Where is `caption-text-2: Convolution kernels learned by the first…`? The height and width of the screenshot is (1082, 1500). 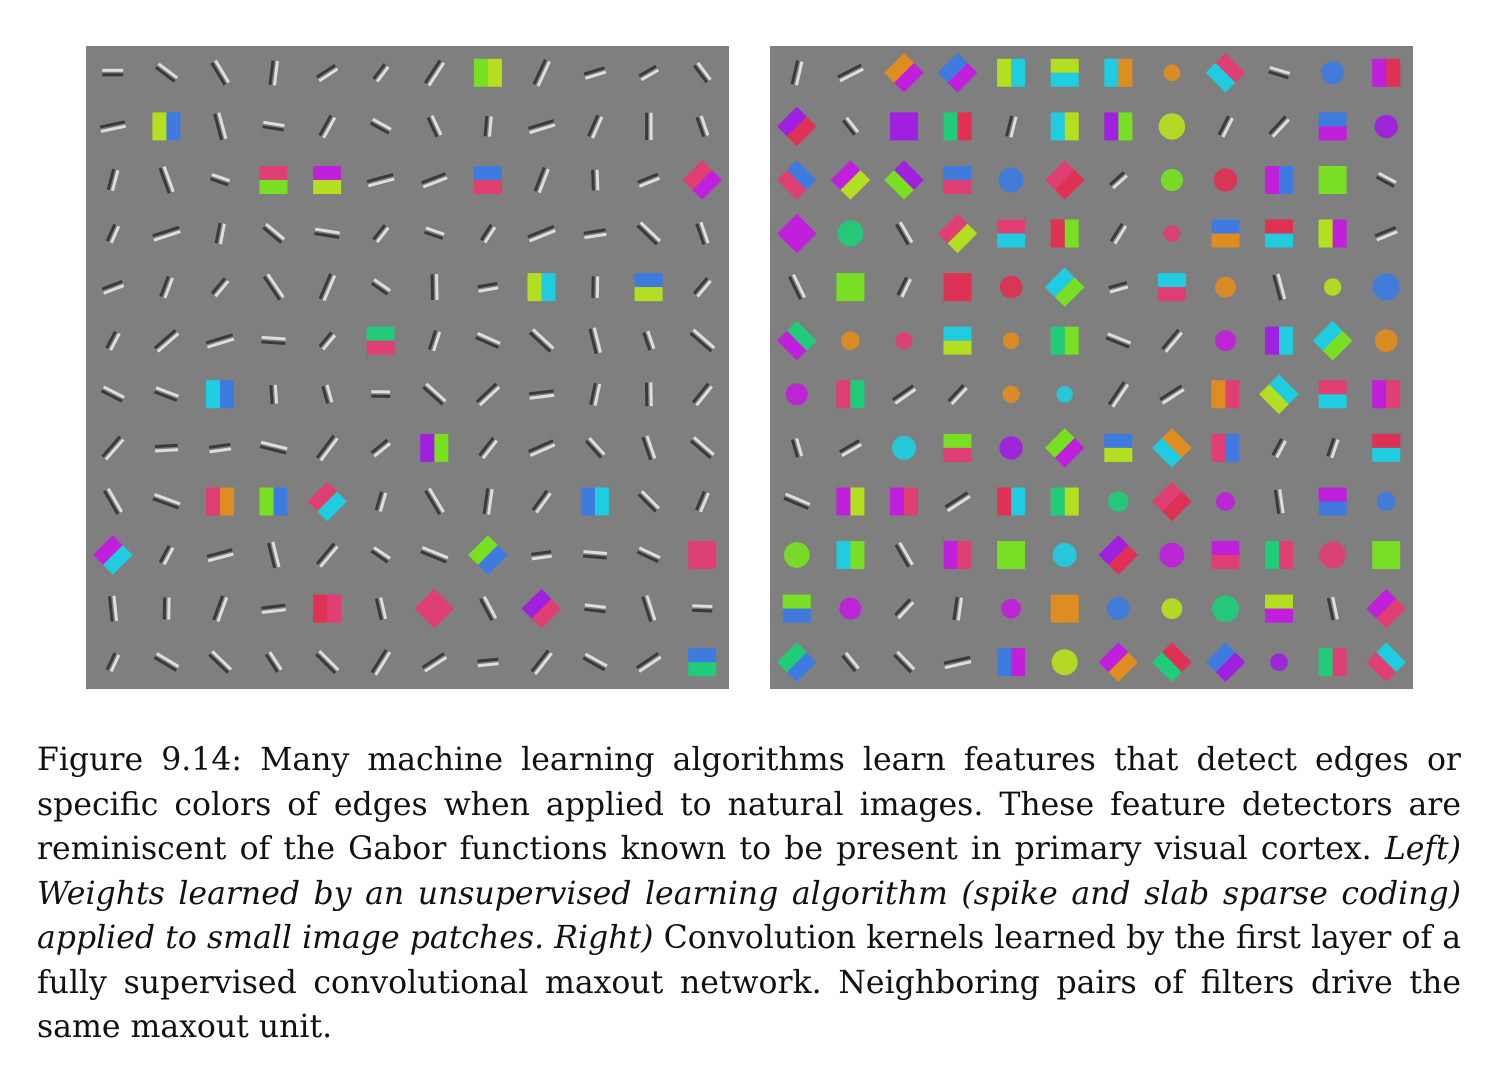 caption-text-2: Convolution kernels learned by the first… is located at coordinates (749, 982).